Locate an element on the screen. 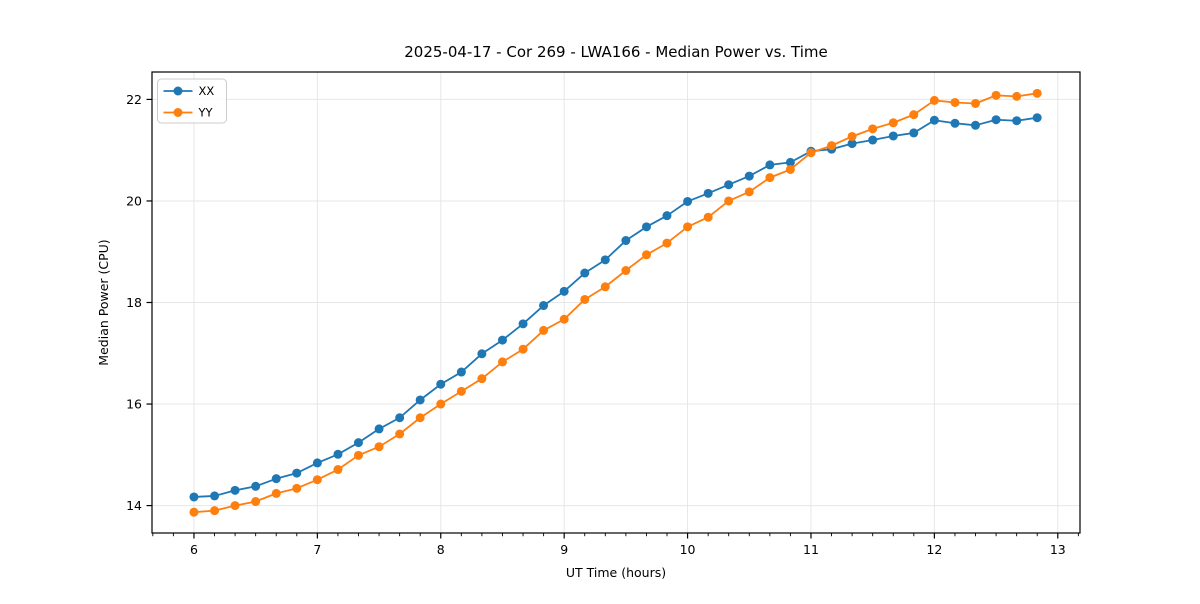  legend-layer: XX YY is located at coordinates (192, 101).